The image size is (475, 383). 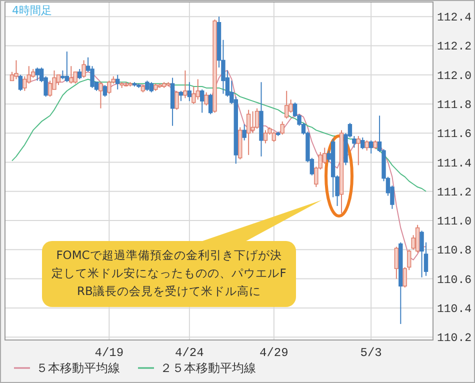 What do you see at coordinates (169, 273) in the screenshot?
I see `annotation: FOMCで超過準備預金の金利引き下げが決定して米ドル安になったものの、パウエルFRB議長の会見を受けて米ドル高に` at bounding box center [169, 273].